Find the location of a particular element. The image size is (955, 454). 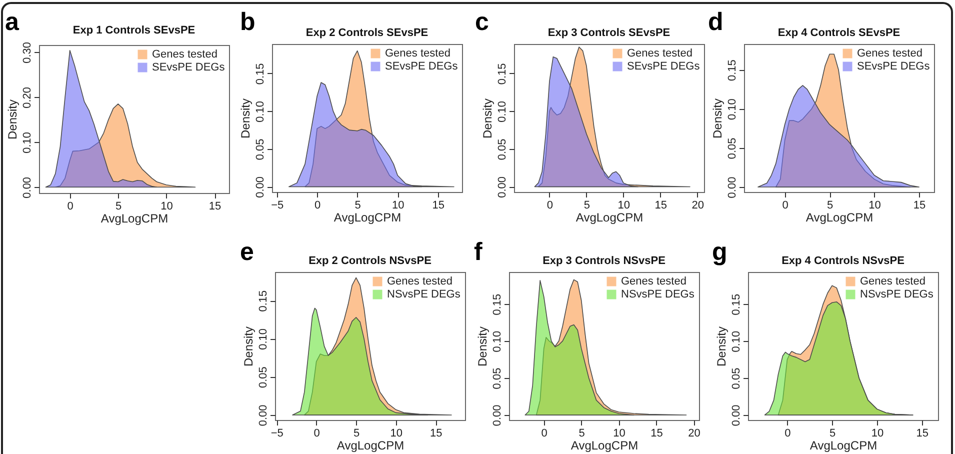

text: e is located at coordinates (247, 252).